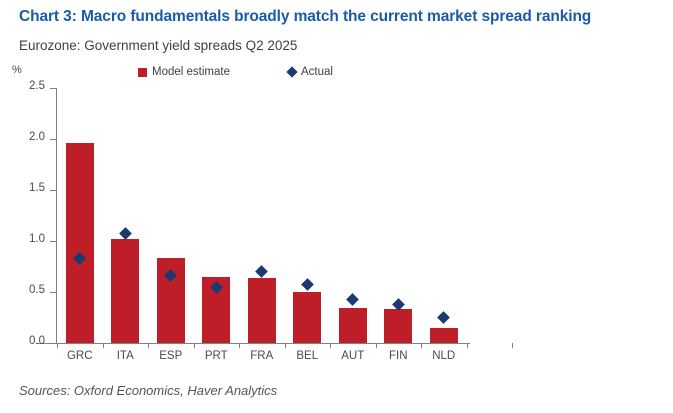  Describe the element at coordinates (37, 341) in the screenshot. I see `y-tick-label: 0.0` at that location.